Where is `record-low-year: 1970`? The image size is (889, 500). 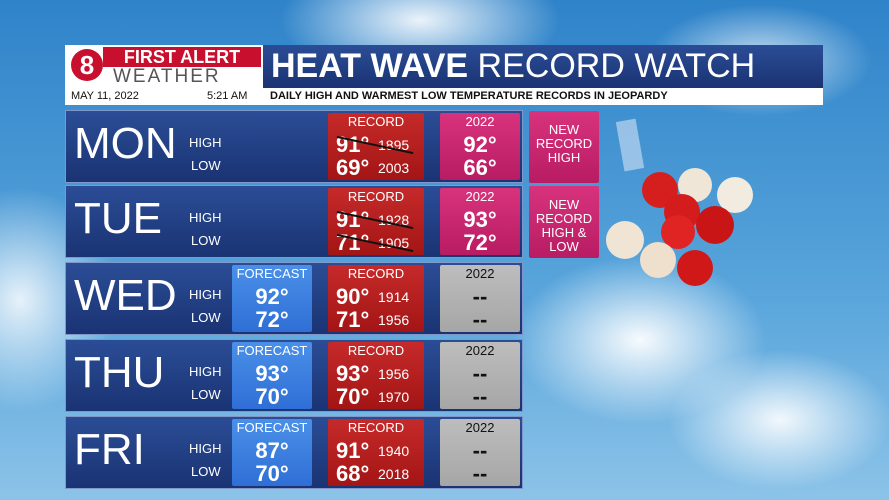 record-low-year: 1970 is located at coordinates (394, 397).